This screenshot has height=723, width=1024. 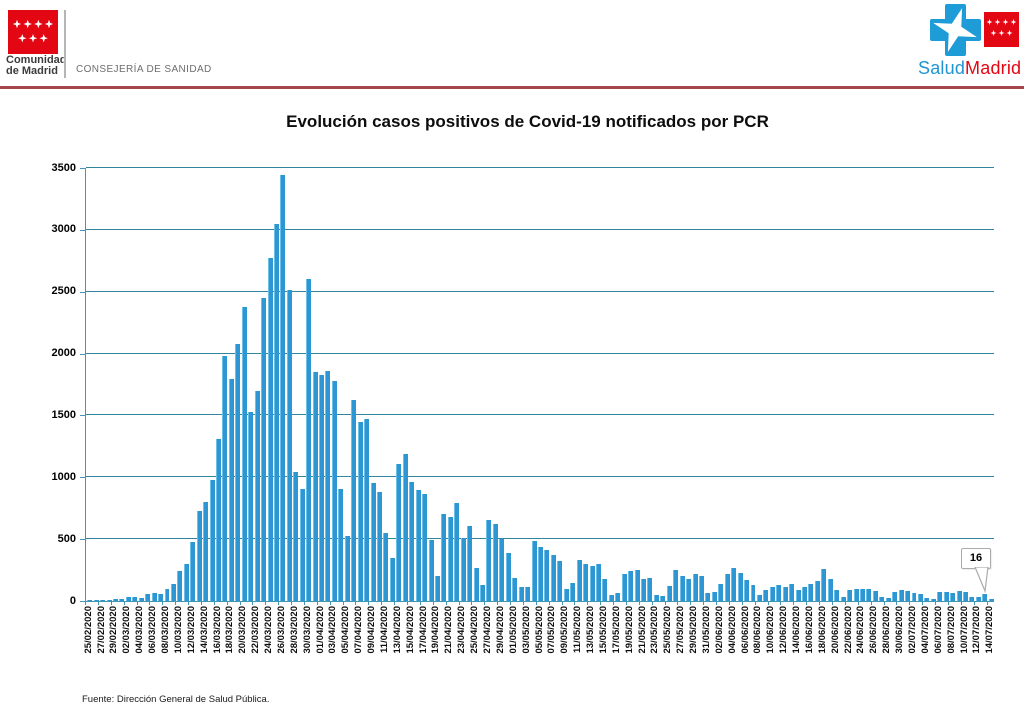 I want to click on x-tick-label: 07/05/2020, so click(x=552, y=630).